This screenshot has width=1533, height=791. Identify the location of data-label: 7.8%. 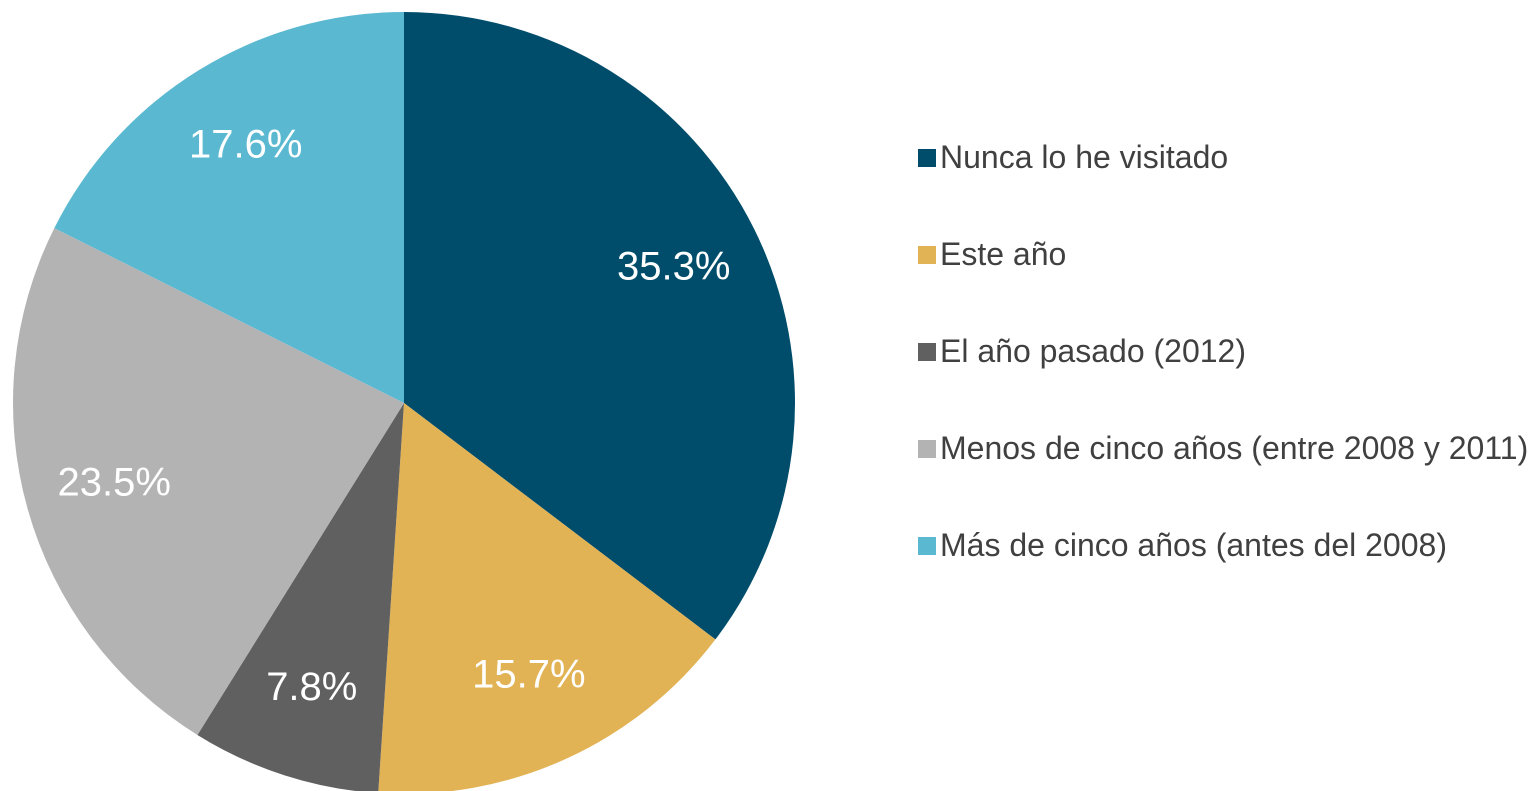
(311, 687).